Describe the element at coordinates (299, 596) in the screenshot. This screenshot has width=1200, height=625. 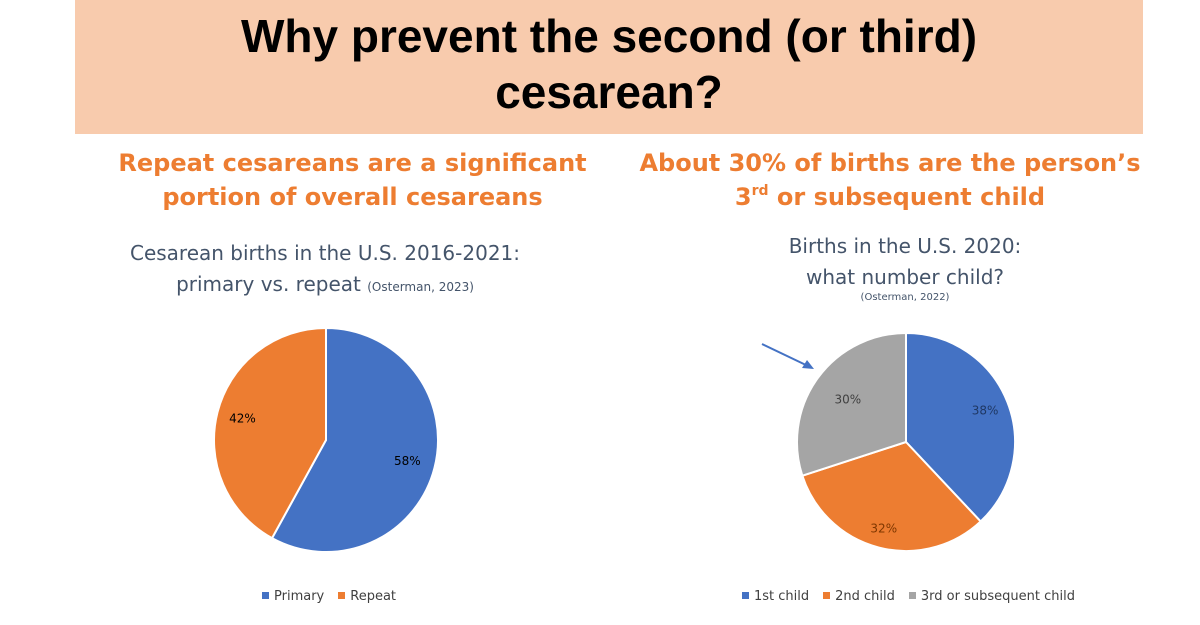
I see `left-legend-label-0: Primary` at that location.